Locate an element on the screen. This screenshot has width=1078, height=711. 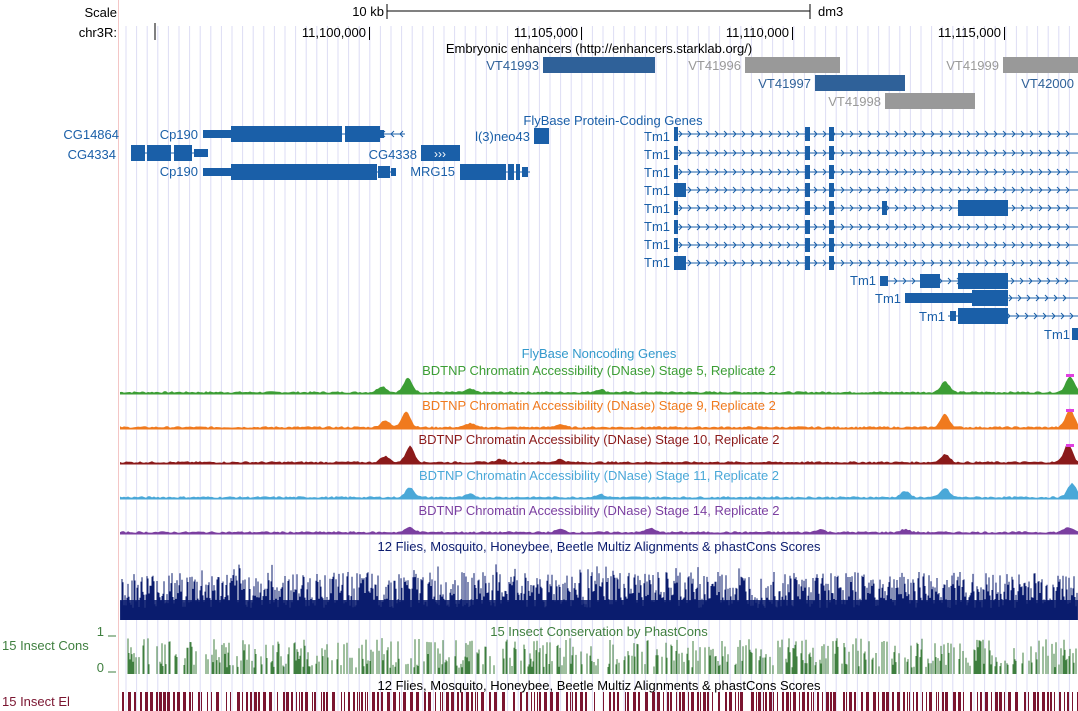
enhancer-label: VT41993 is located at coordinates (512, 65).